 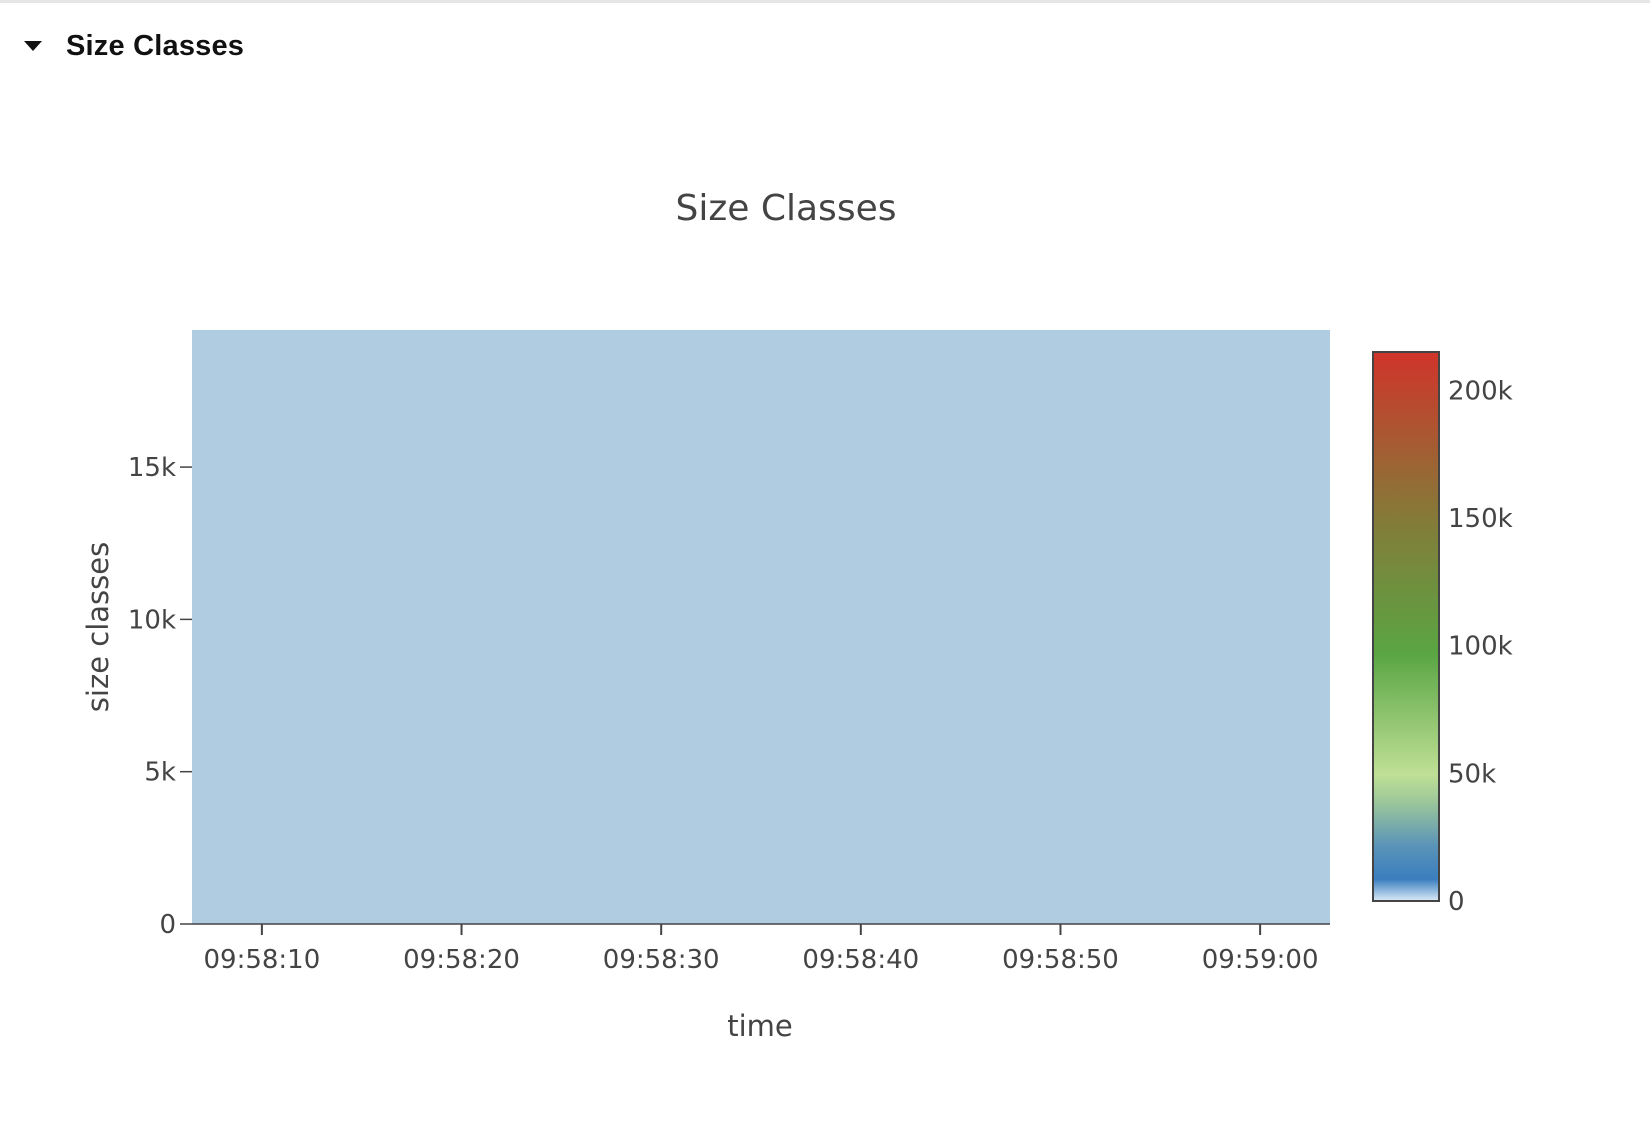 What do you see at coordinates (152, 620) in the screenshot?
I see `y-tick-label: 10k` at bounding box center [152, 620].